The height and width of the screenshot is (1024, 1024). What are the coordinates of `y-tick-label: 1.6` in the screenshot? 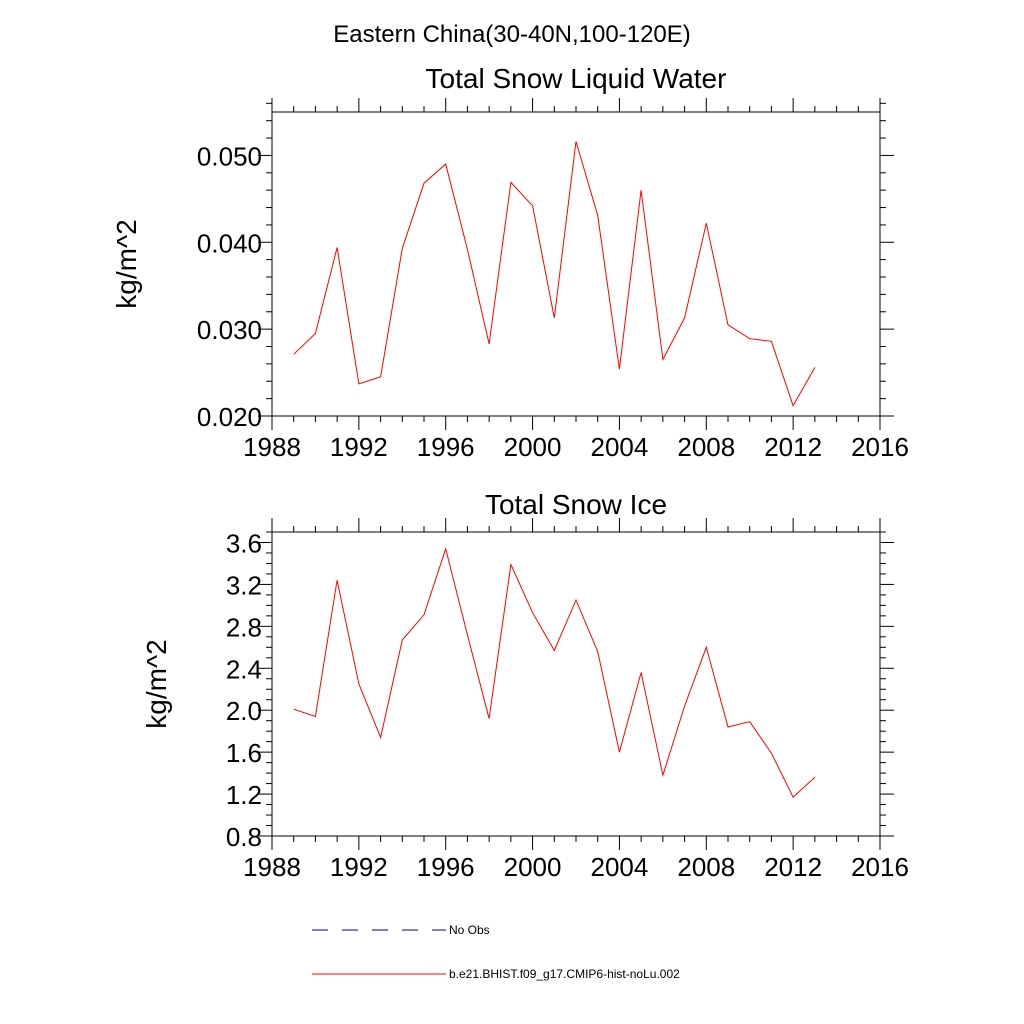 It's located at (244, 753).